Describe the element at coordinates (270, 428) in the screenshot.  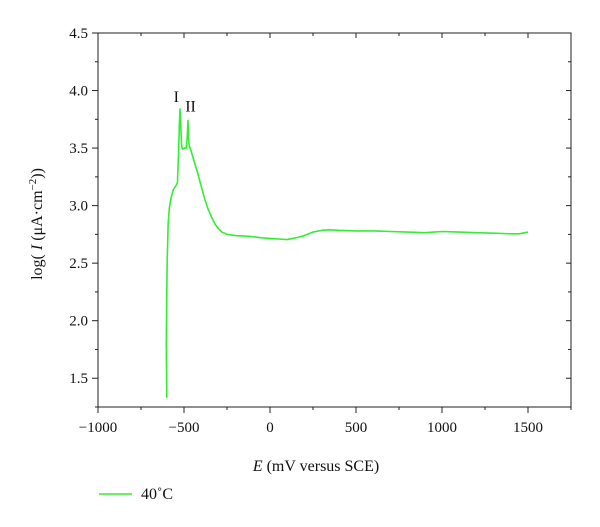
I see `x-tick-label: 0` at that location.